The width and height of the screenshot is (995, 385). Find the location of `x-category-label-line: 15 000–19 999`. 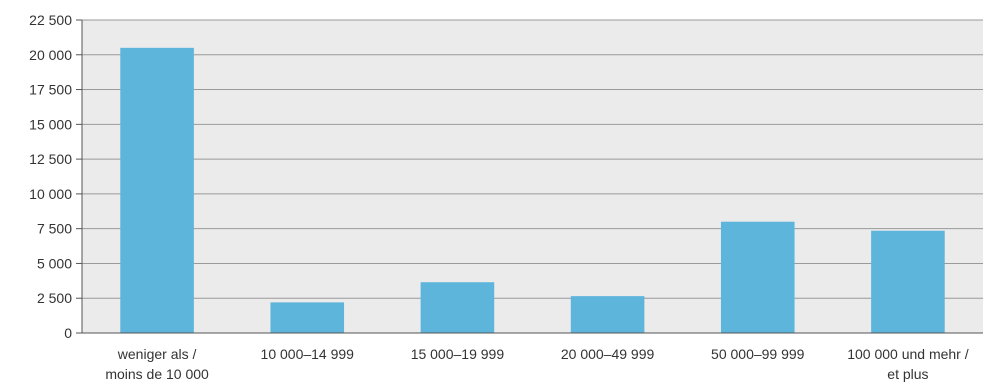

x-category-label-line: 15 000–19 999 is located at coordinates (458, 354).